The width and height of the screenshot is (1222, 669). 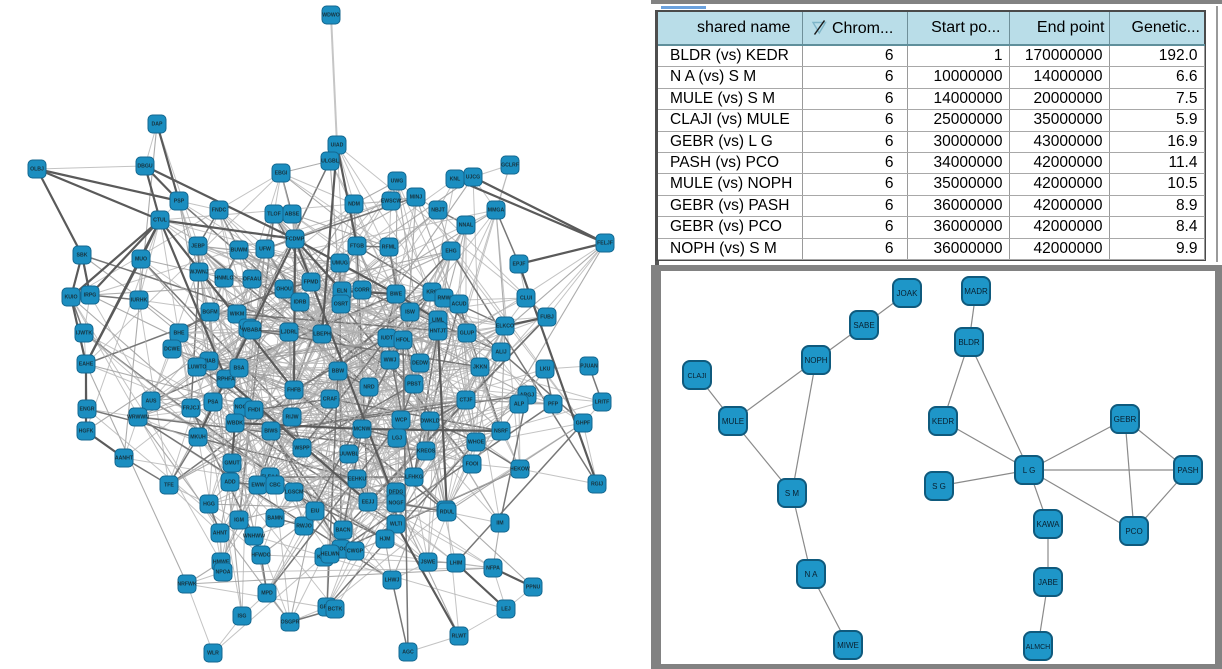 I want to click on svg-text: CTUL, so click(x=160, y=221).